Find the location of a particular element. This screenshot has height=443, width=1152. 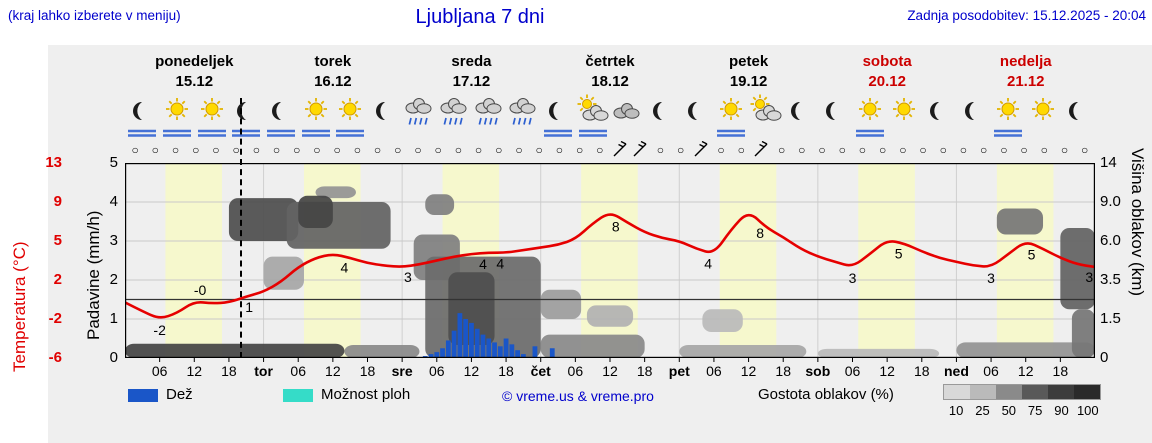

axis-tick: 4 is located at coordinates (113, 201).